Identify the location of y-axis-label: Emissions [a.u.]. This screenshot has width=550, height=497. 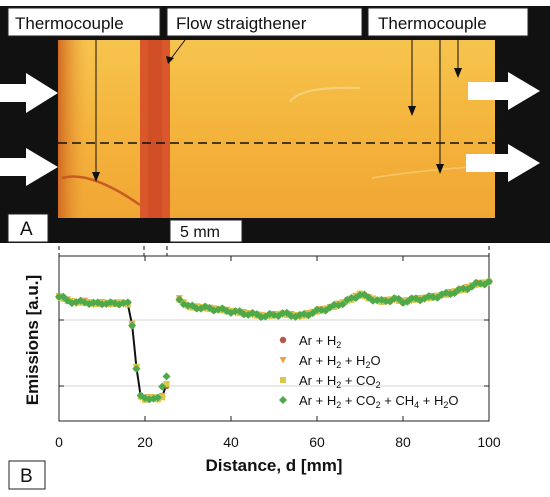
(32, 340).